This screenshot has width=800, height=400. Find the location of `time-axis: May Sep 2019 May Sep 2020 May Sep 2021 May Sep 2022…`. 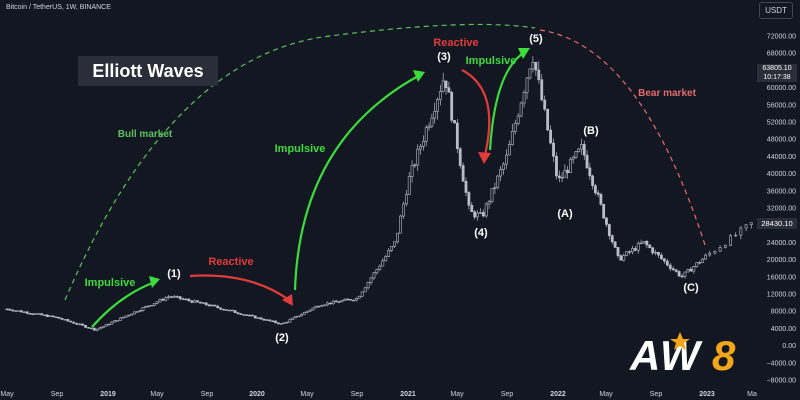

time-axis: May Sep 2019 May Sep 2020 May Sep 2021 May Sep 2022… is located at coordinates (400, 392).